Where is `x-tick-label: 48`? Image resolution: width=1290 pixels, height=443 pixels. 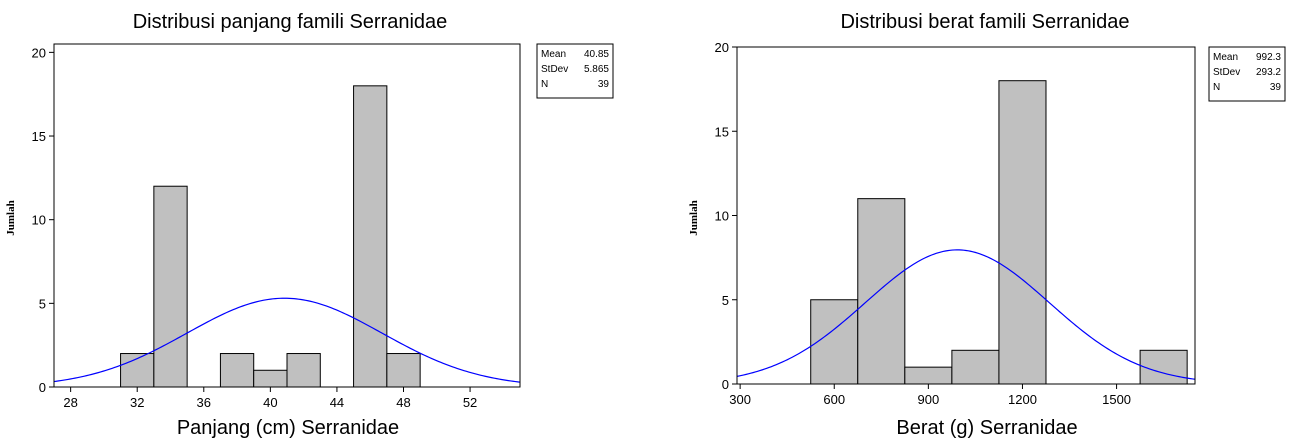
x-tick-label: 48 is located at coordinates (403, 402).